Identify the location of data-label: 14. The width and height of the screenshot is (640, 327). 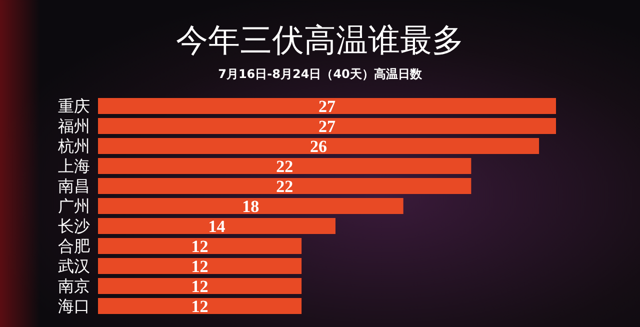
(217, 226).